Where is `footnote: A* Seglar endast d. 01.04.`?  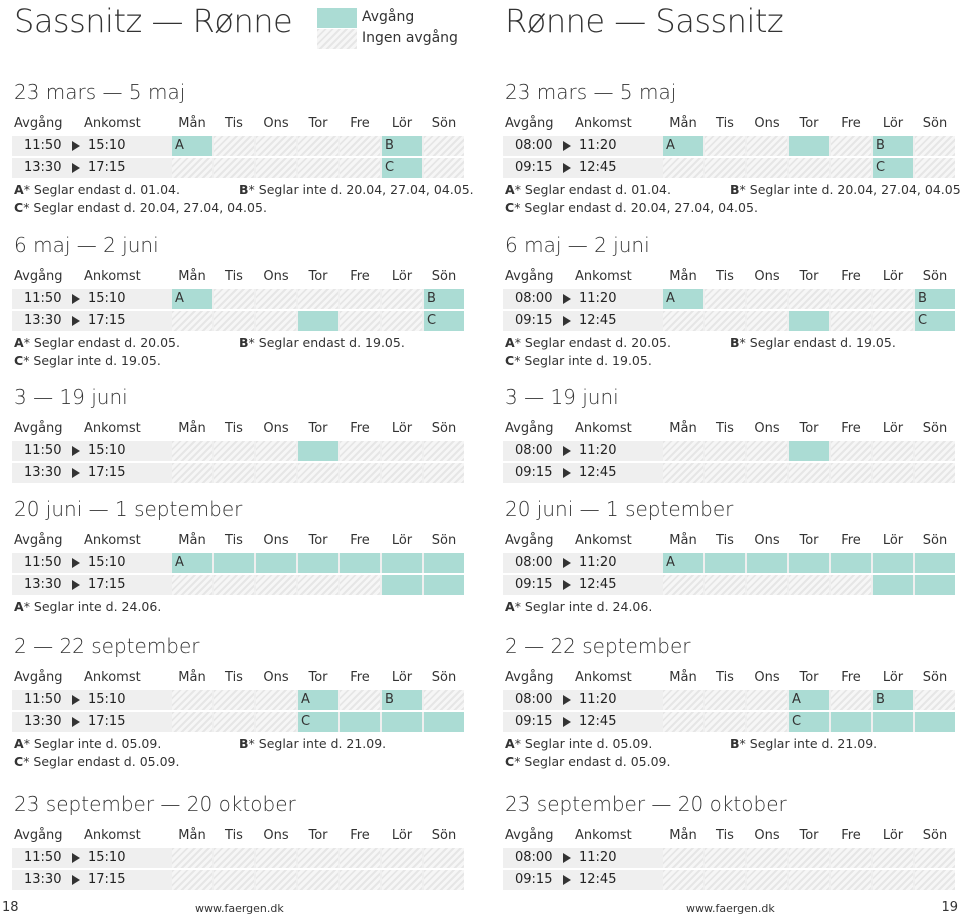 footnote: A* Seglar endast d. 01.04. is located at coordinates (588, 189).